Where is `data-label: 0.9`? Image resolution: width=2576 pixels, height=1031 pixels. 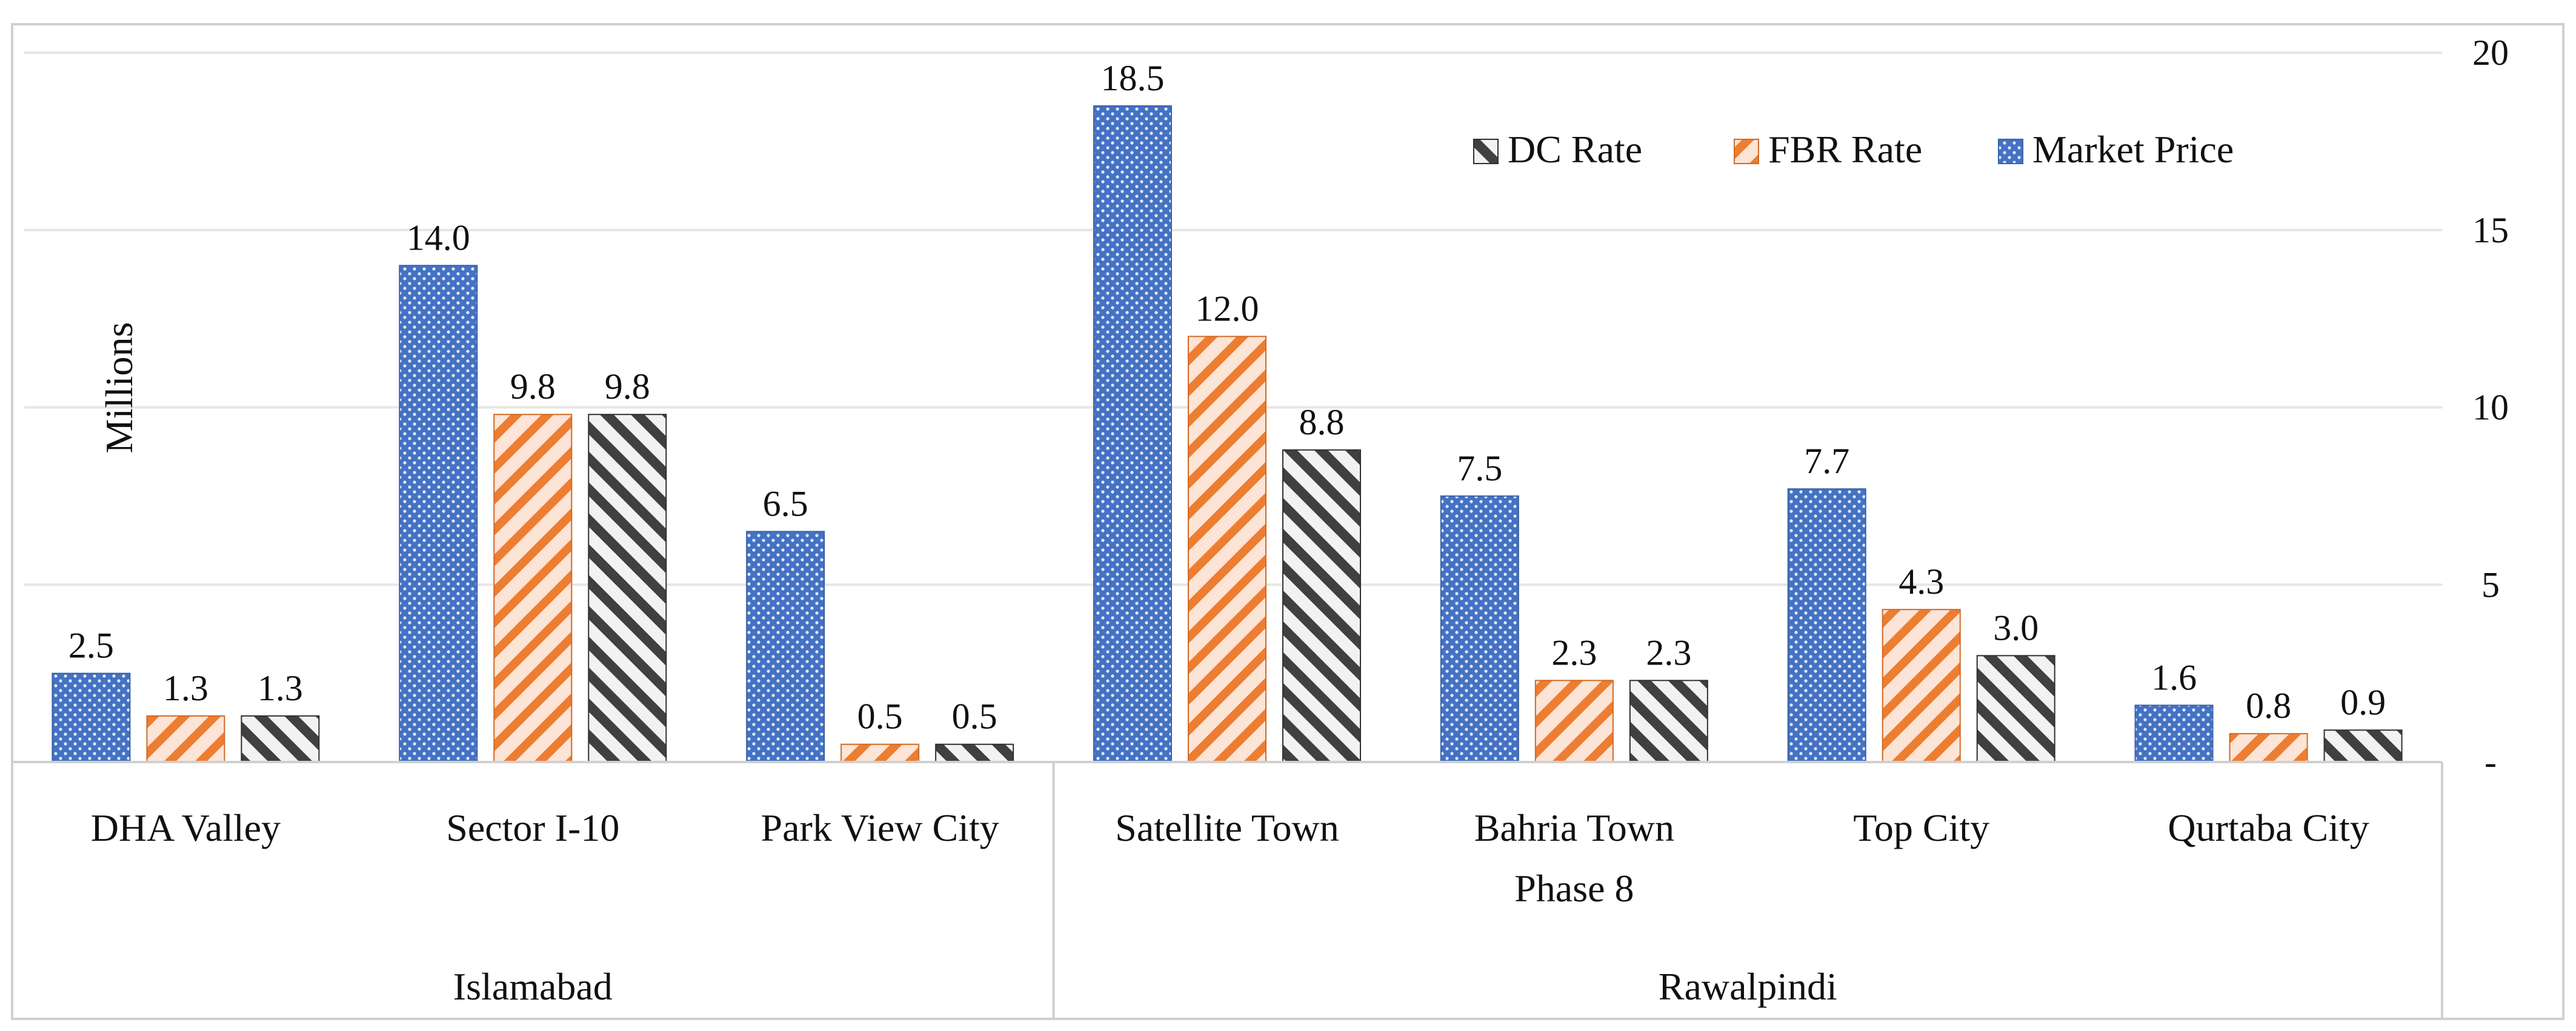
data-label: 0.9 is located at coordinates (2363, 702).